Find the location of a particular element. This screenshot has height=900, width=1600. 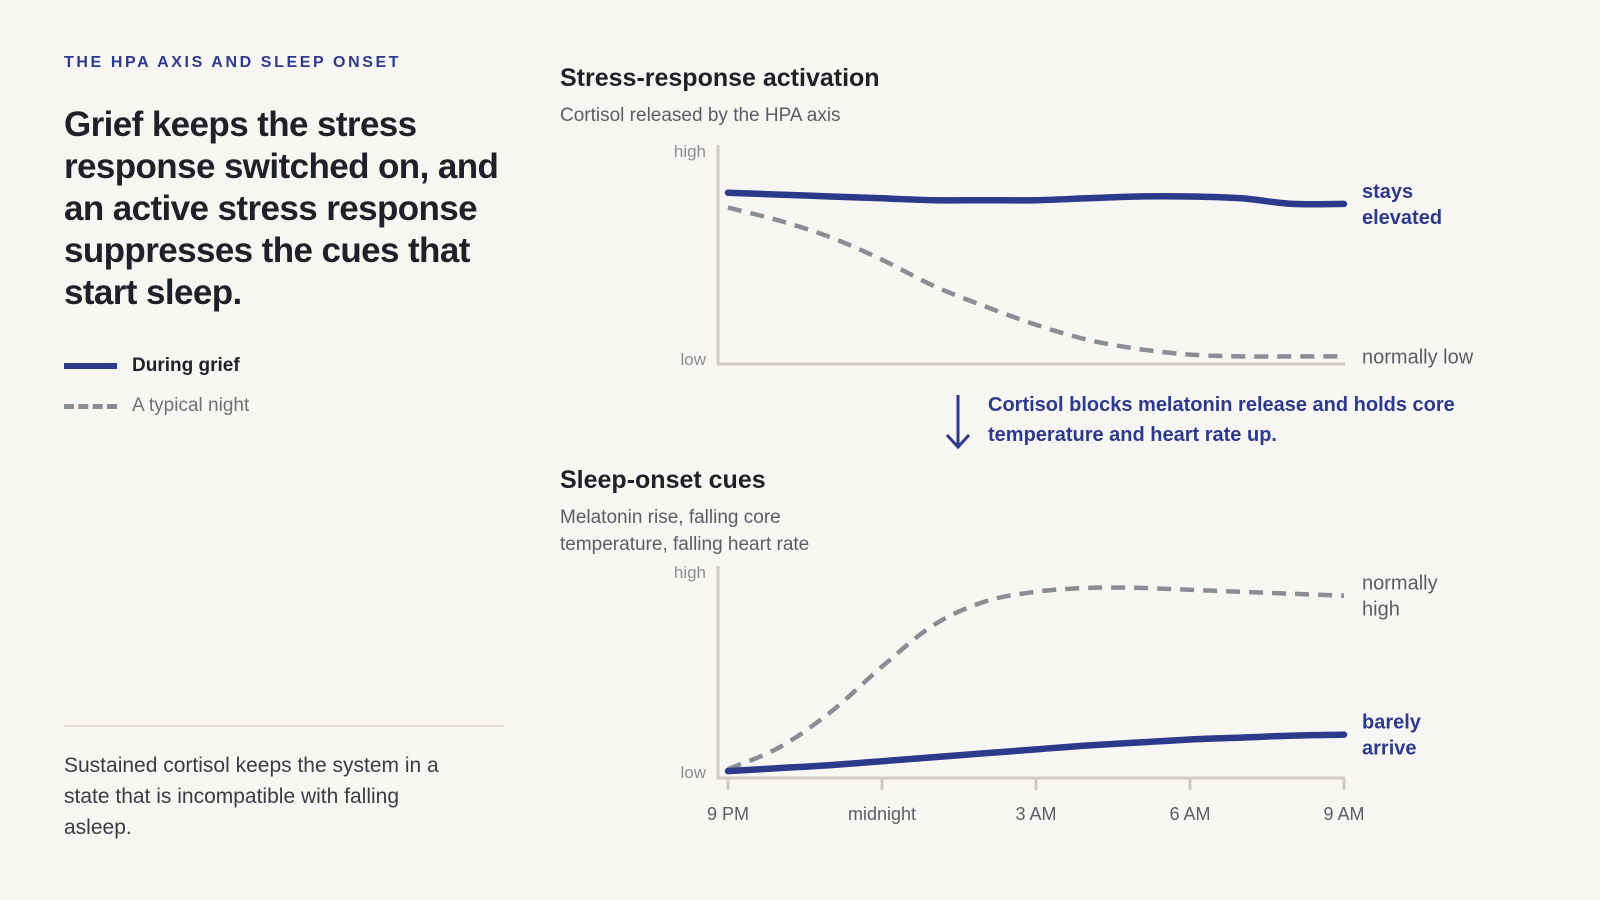

sleep-series-grief-line is located at coordinates (1036, 753).